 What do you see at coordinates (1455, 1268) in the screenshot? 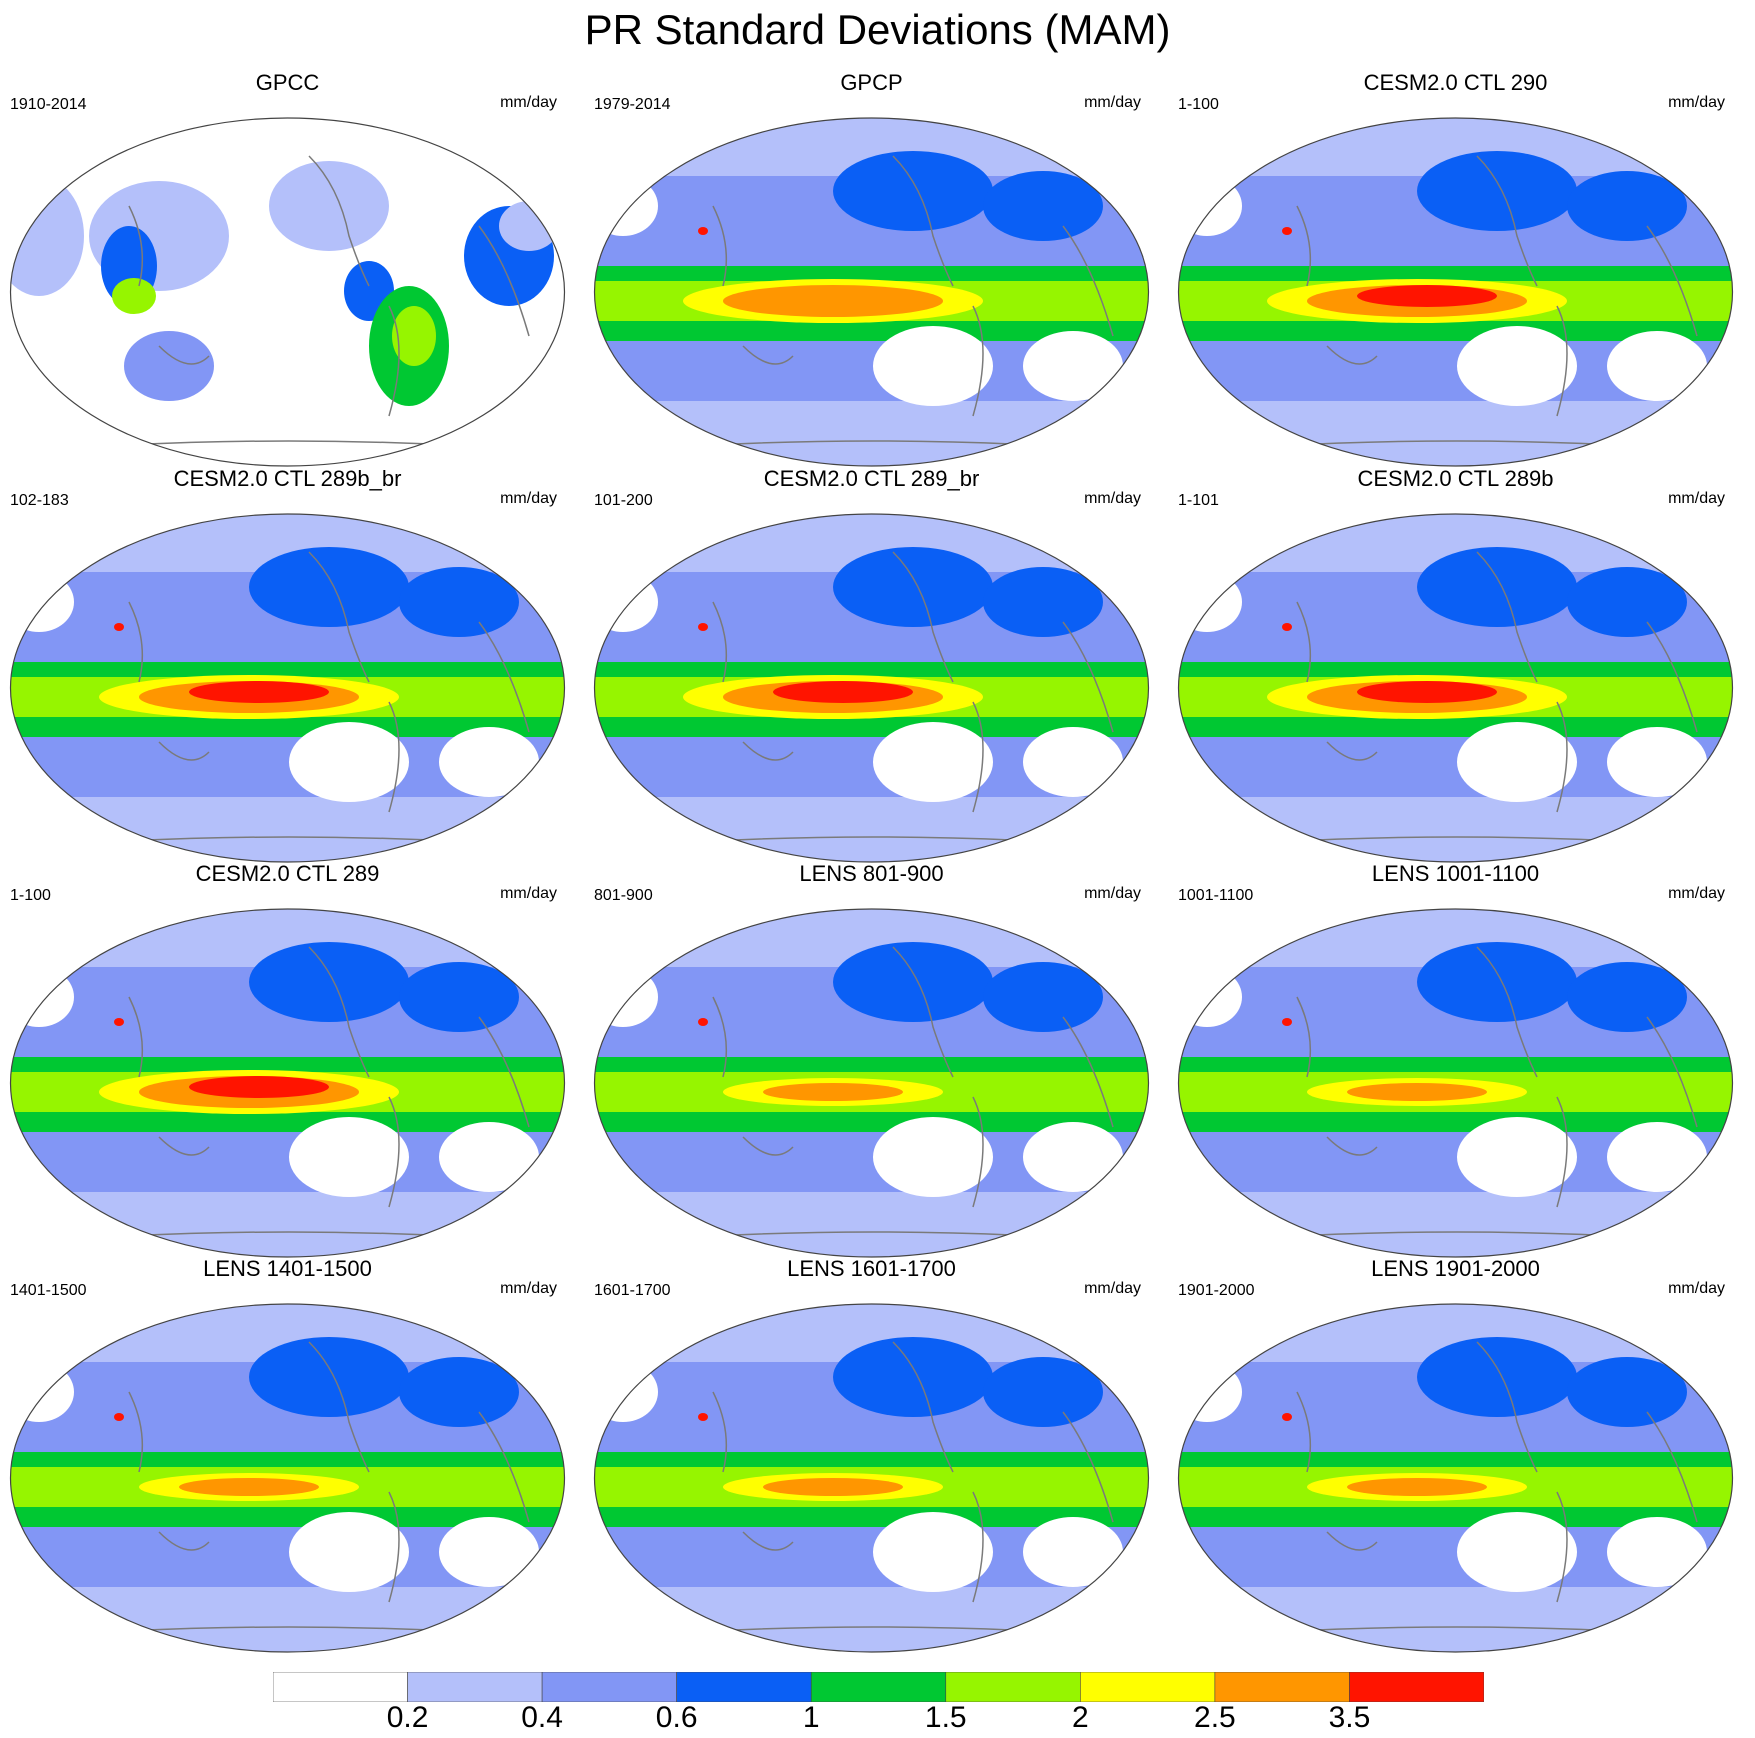
I see `panel-title: LENS 1901-2000` at bounding box center [1455, 1268].